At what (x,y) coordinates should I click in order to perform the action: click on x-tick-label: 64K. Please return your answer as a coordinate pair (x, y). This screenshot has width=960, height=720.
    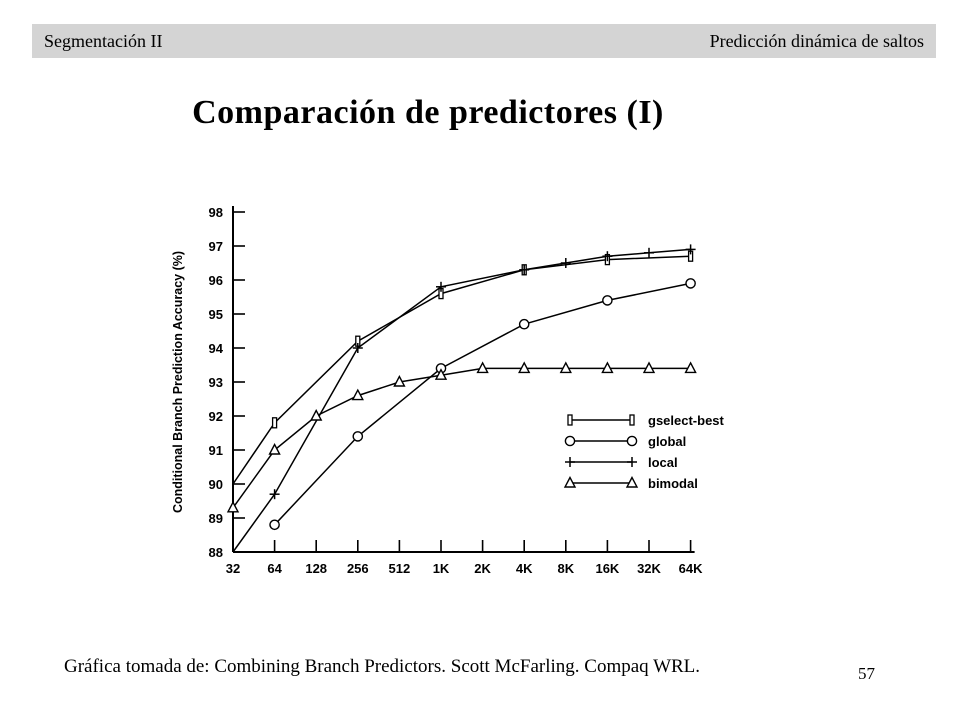
    Looking at the image, I should click on (691, 568).